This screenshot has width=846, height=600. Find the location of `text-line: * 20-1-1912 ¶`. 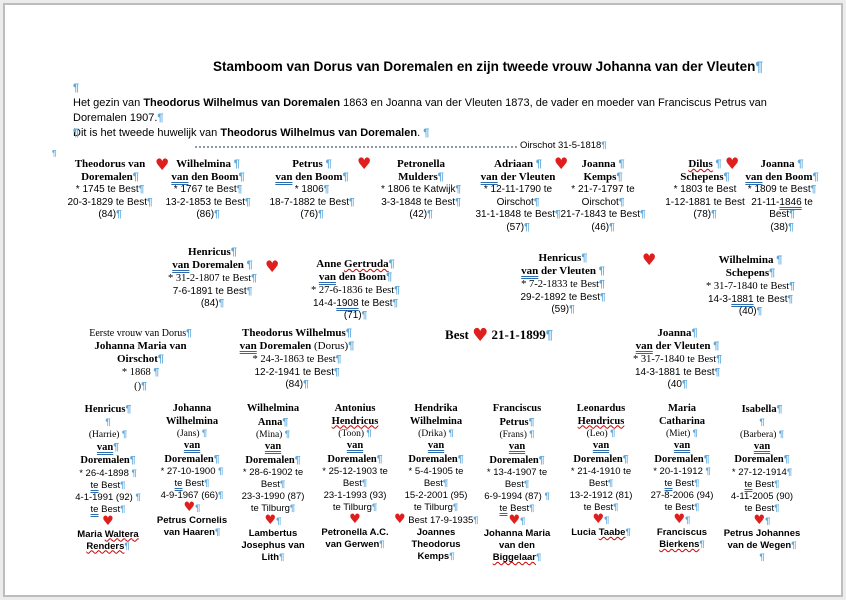

text-line: * 20-1-1912 ¶ is located at coordinates (682, 471).